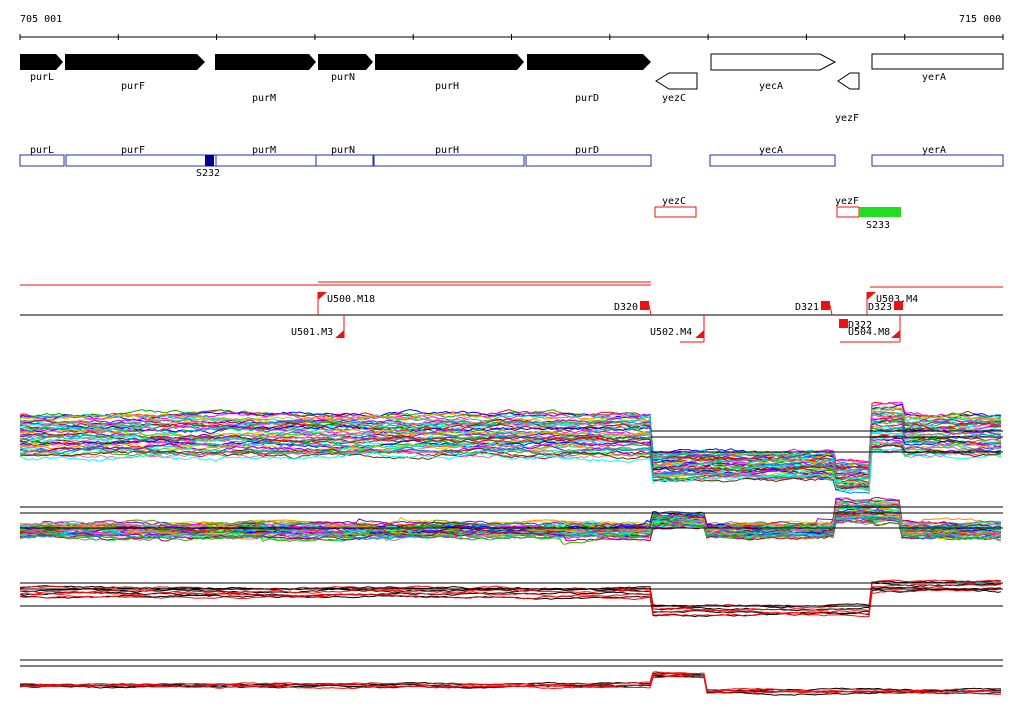 The image size is (1024, 719). What do you see at coordinates (42, 77) in the screenshot?
I see `gene-label-purL: purL` at bounding box center [42, 77].